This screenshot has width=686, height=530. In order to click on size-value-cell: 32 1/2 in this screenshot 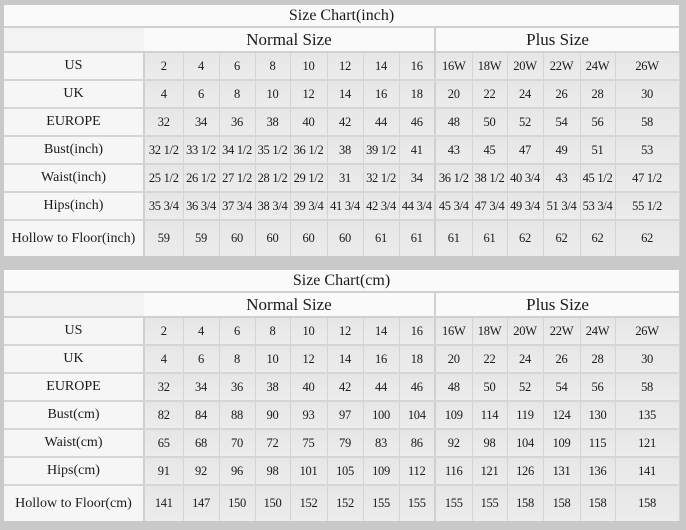, I will do `click(164, 150)`.